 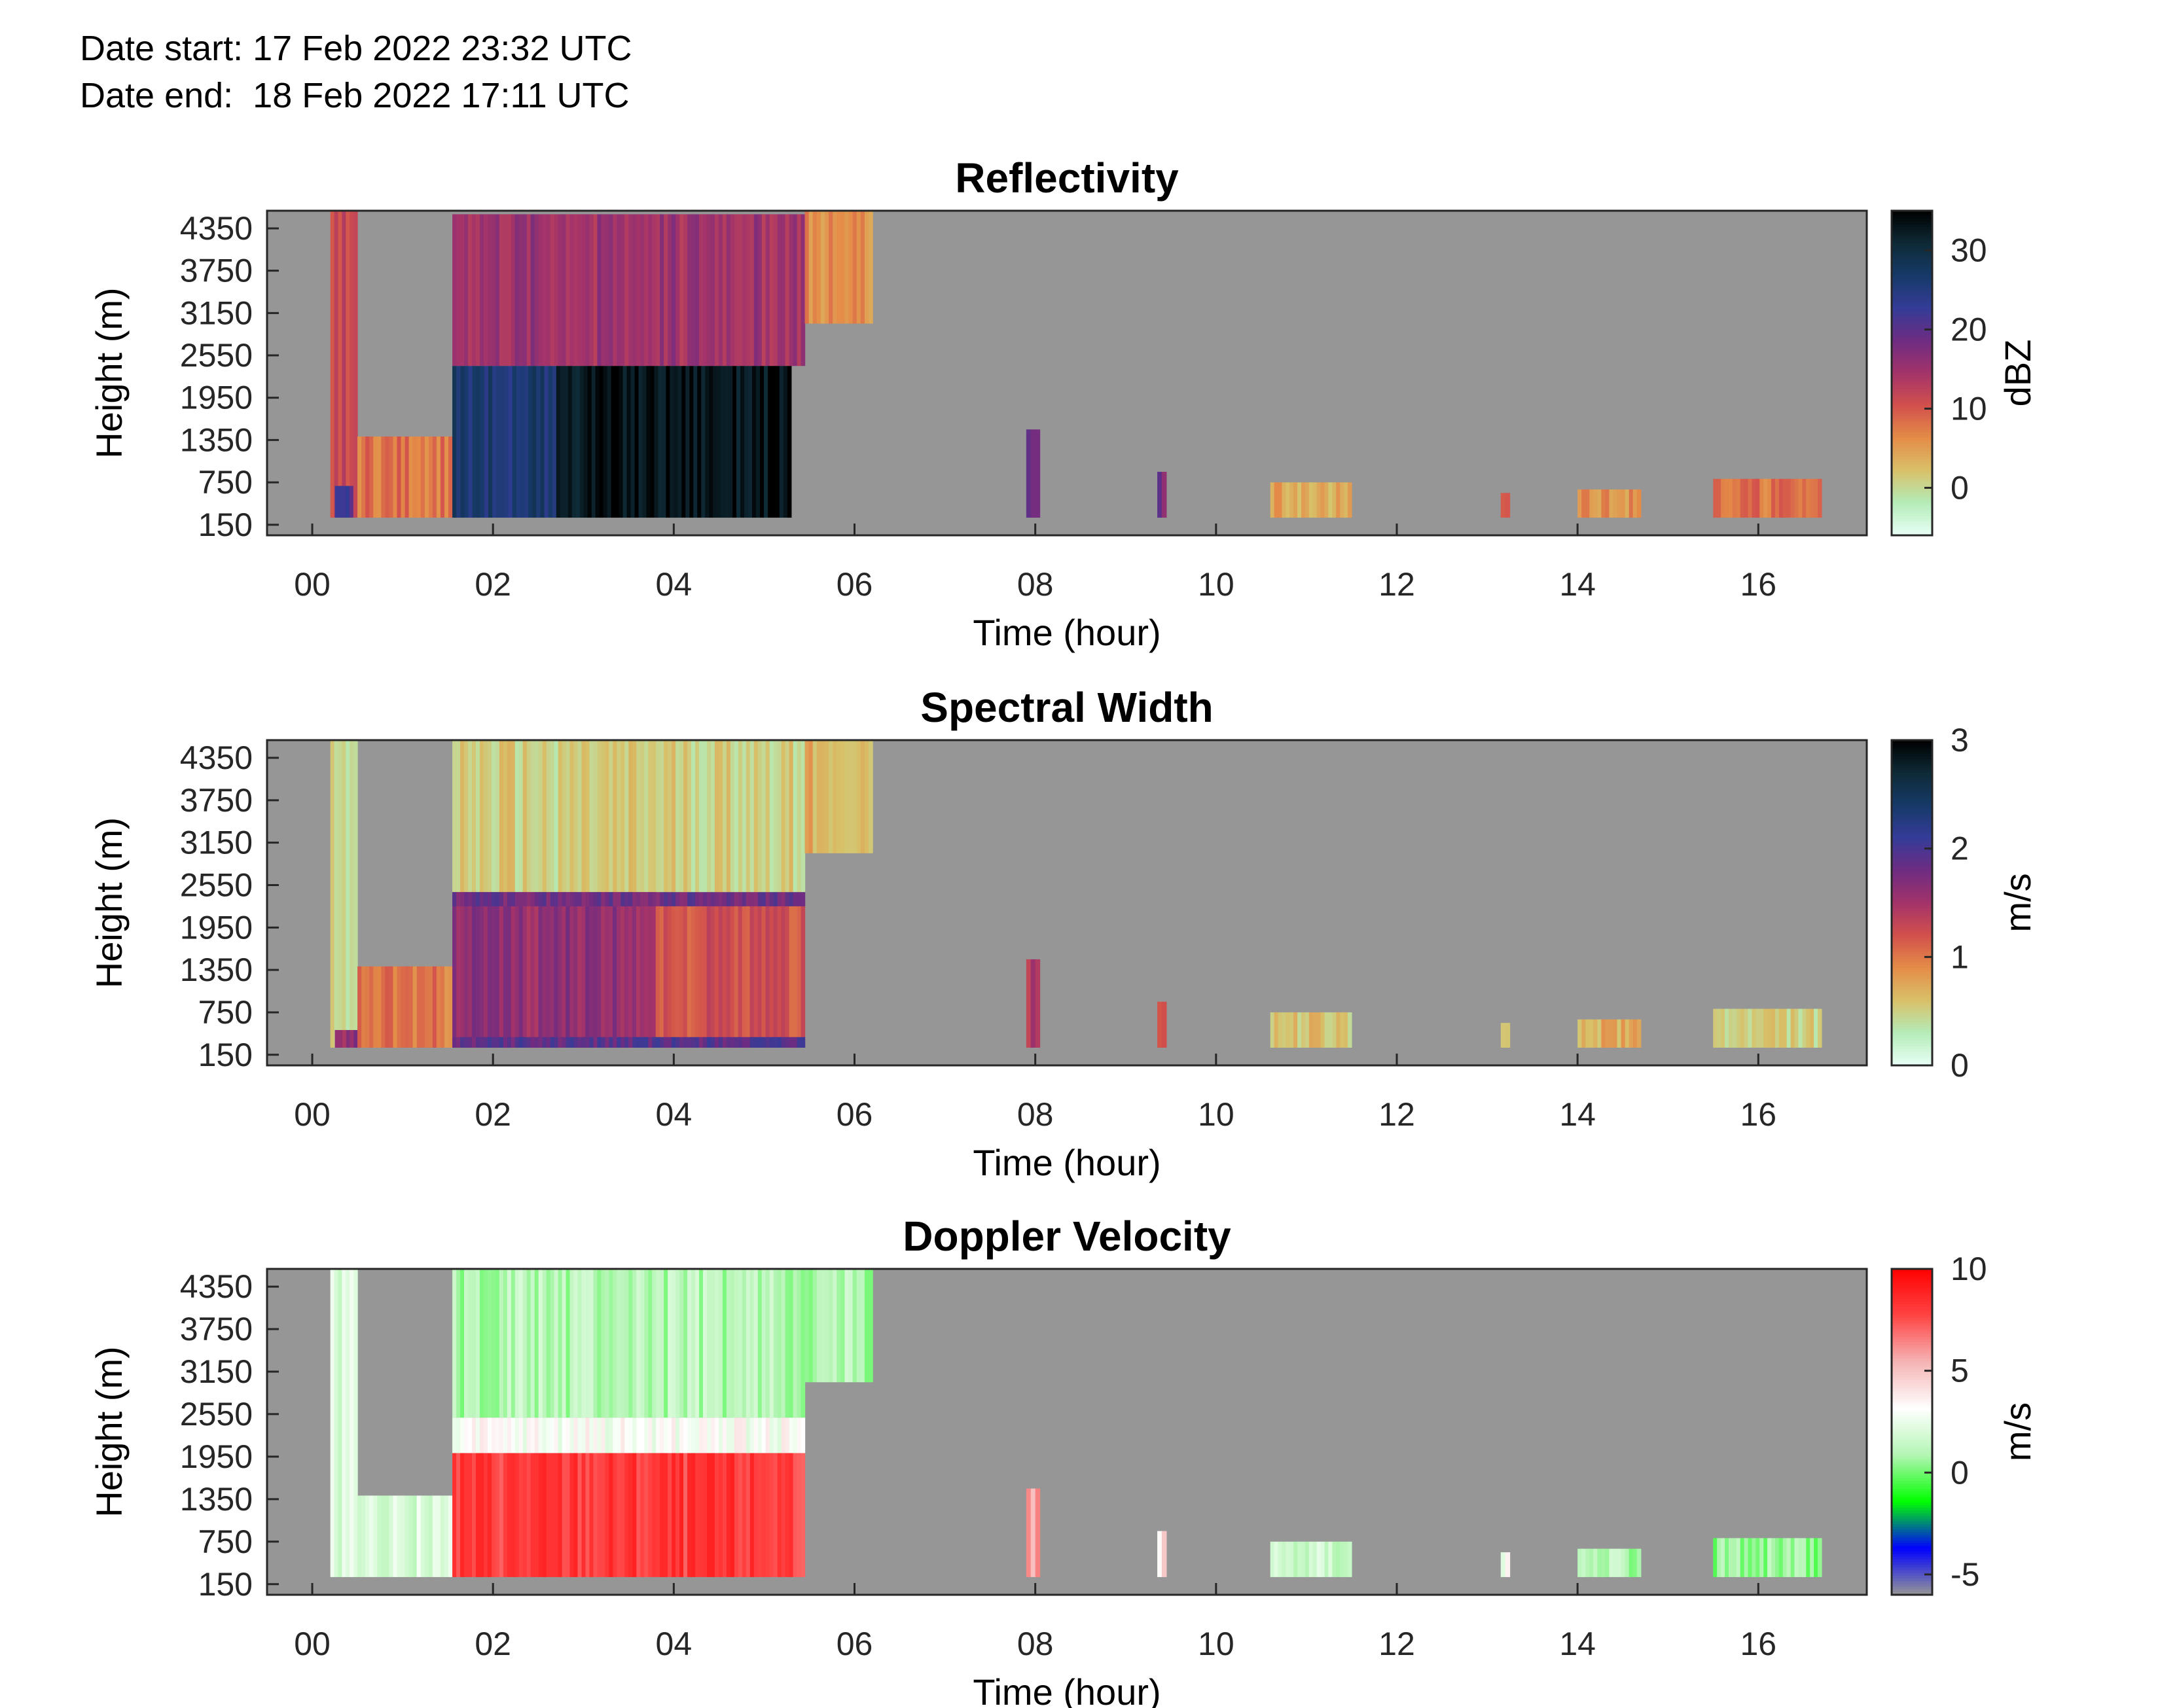 I want to click on colorbar-label: dBZ, so click(x=2017, y=373).